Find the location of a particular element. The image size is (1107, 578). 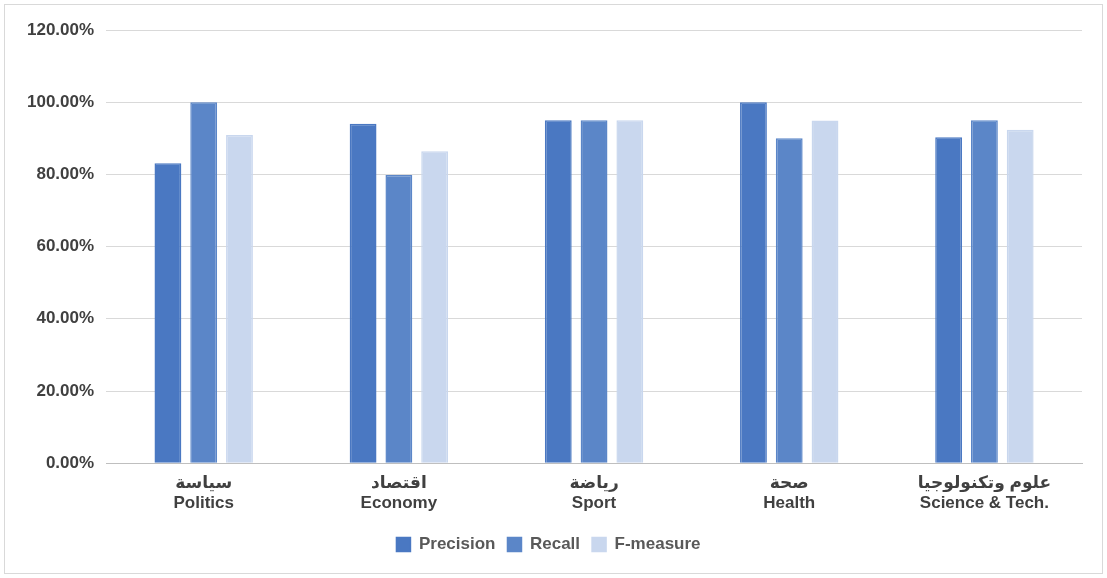

y-tick-label: 20.00% is located at coordinates (65, 390).